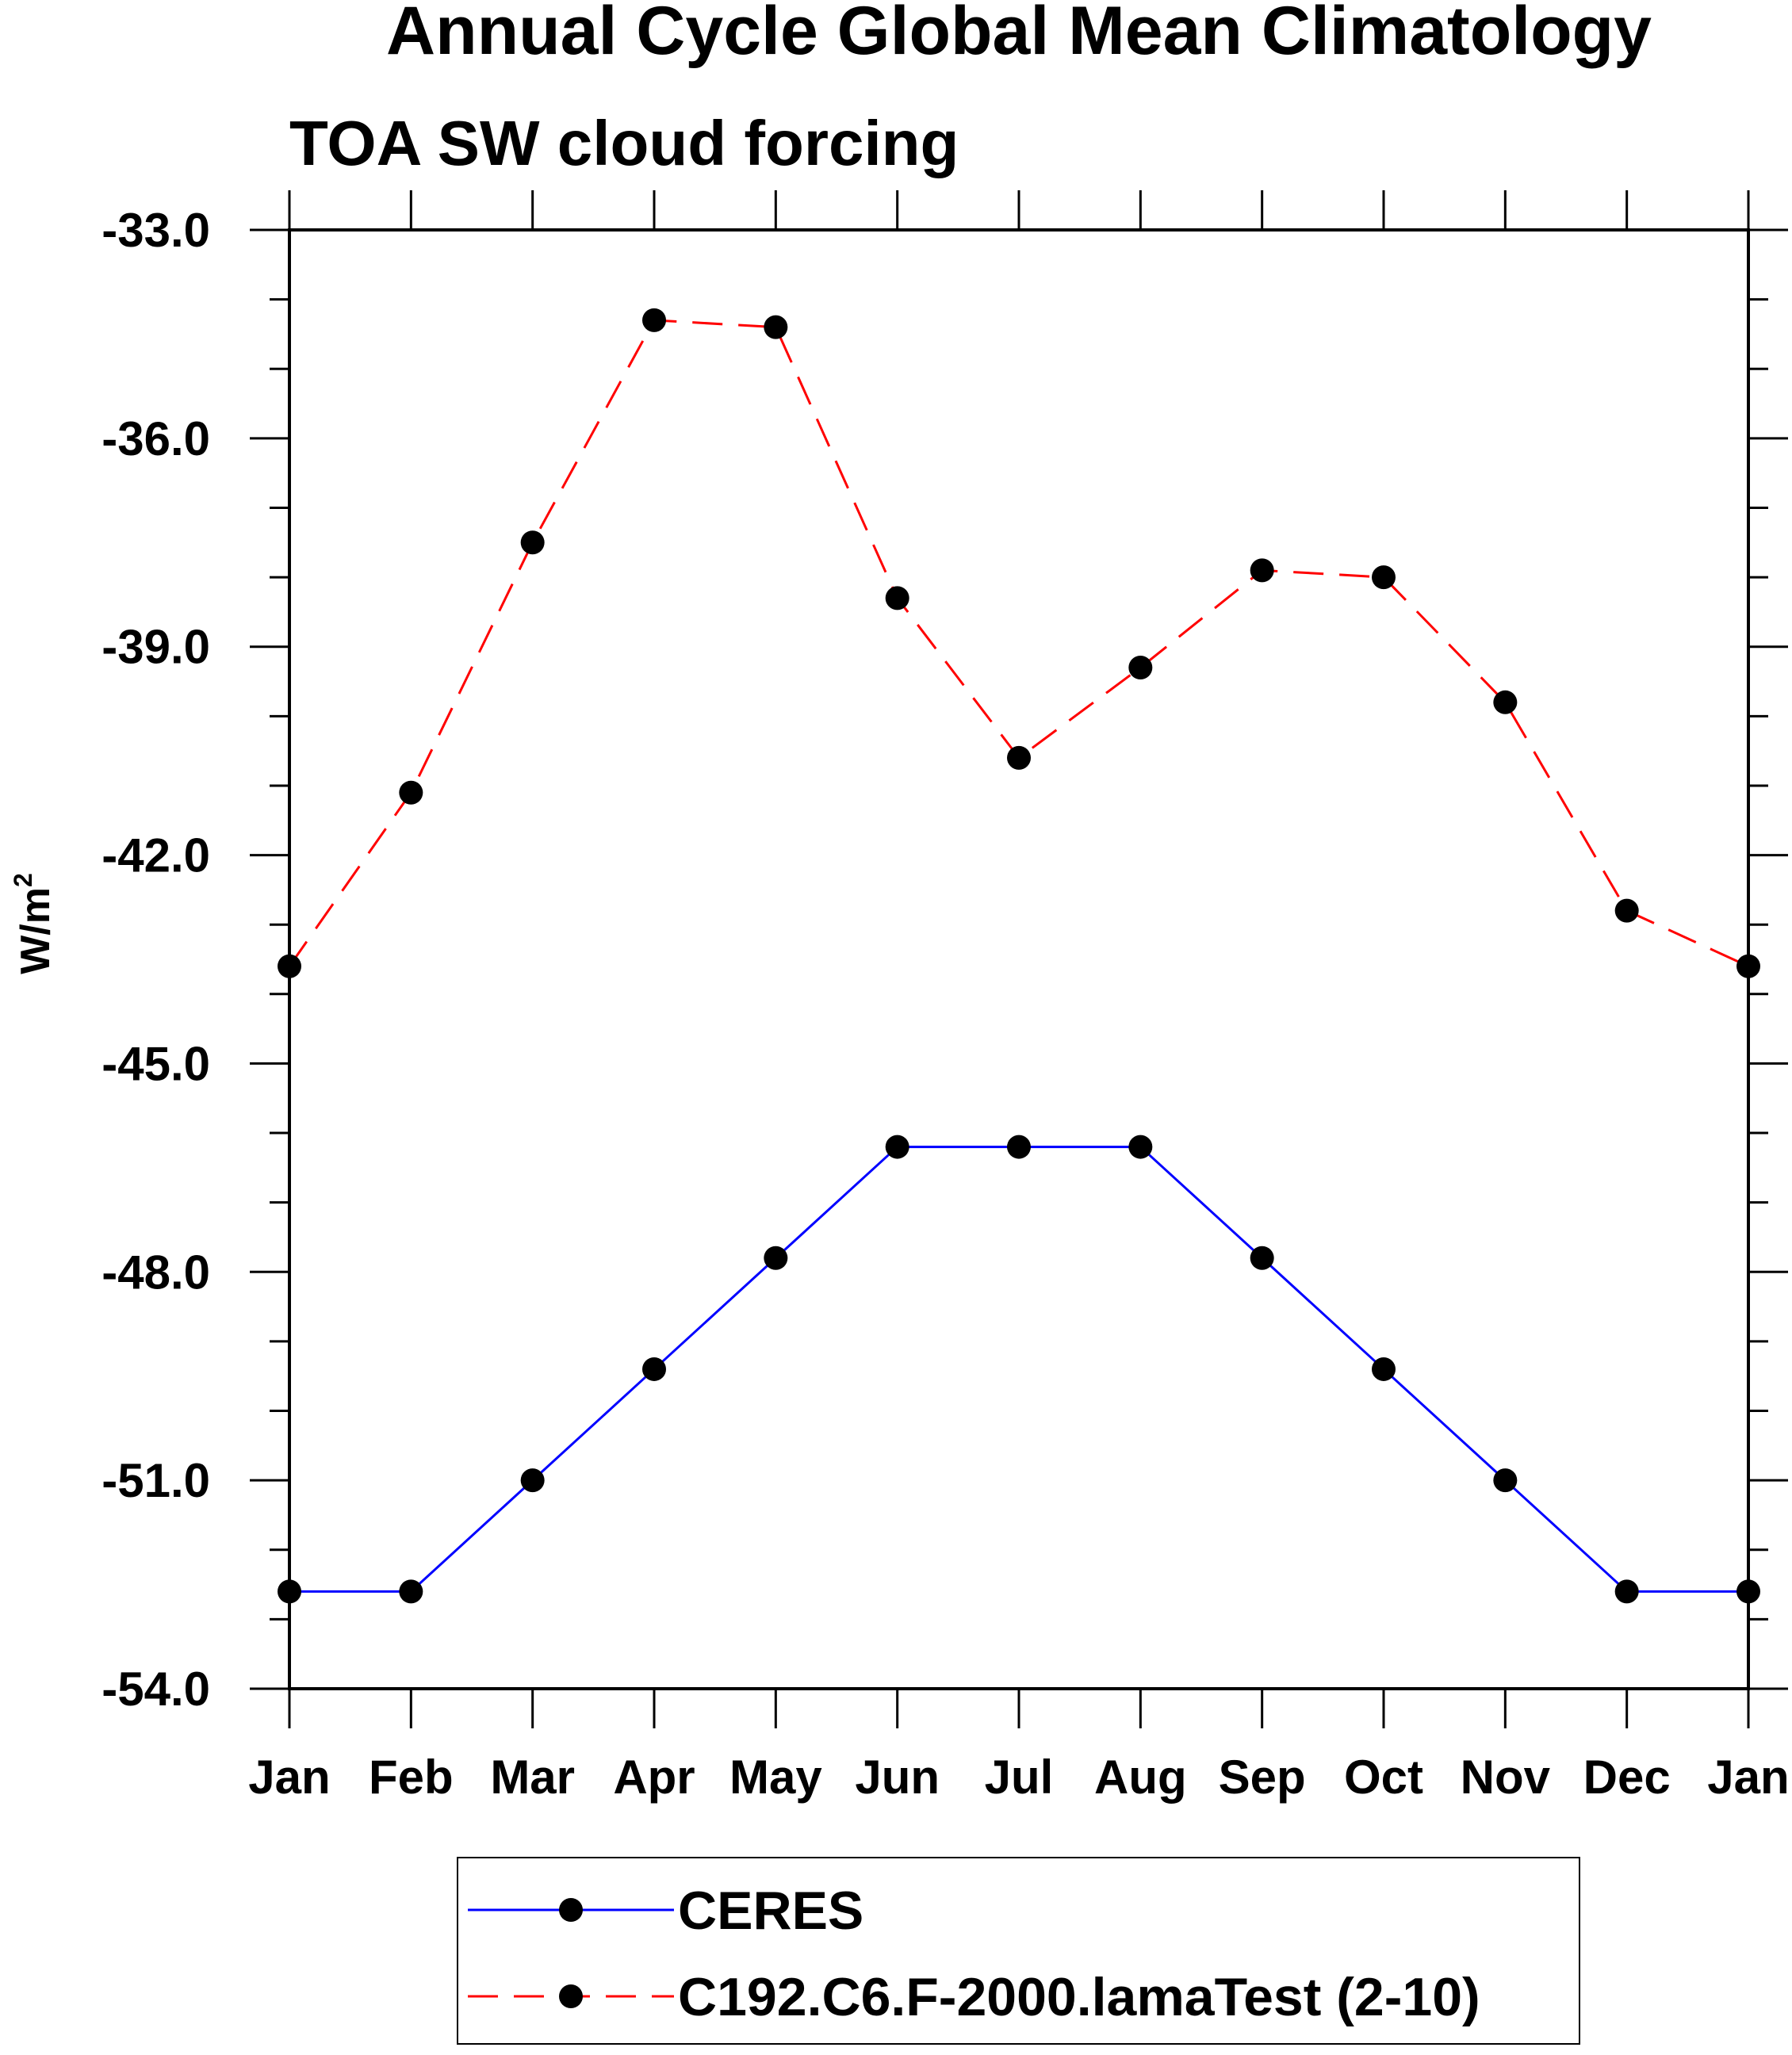 The image size is (1792, 2055). What do you see at coordinates (1506, 1777) in the screenshot?
I see `x-tick-label: Nov` at bounding box center [1506, 1777].